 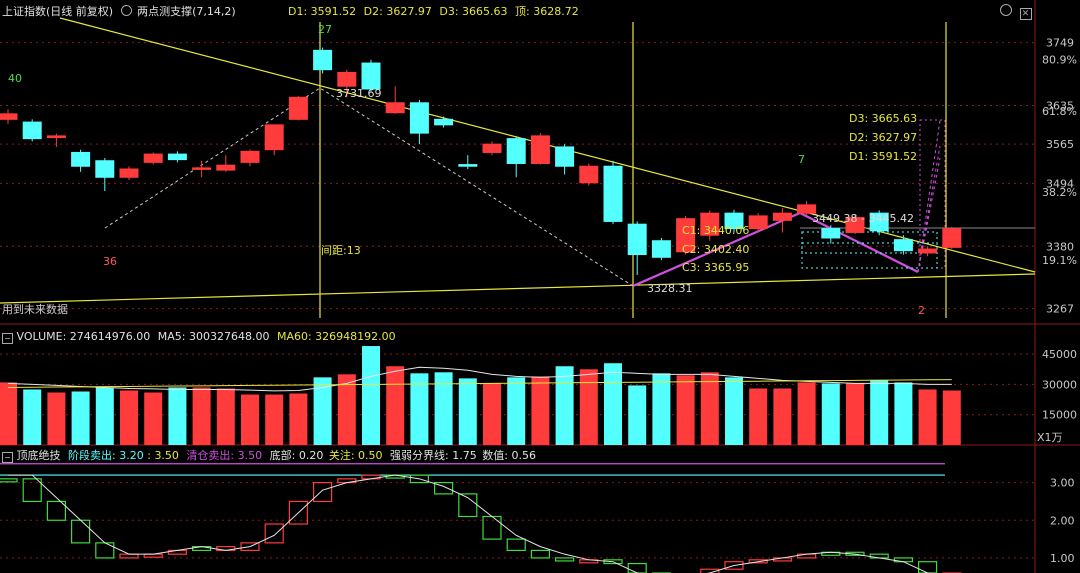 I want to click on y-tick-label: 3494, so click(x=1060, y=183).